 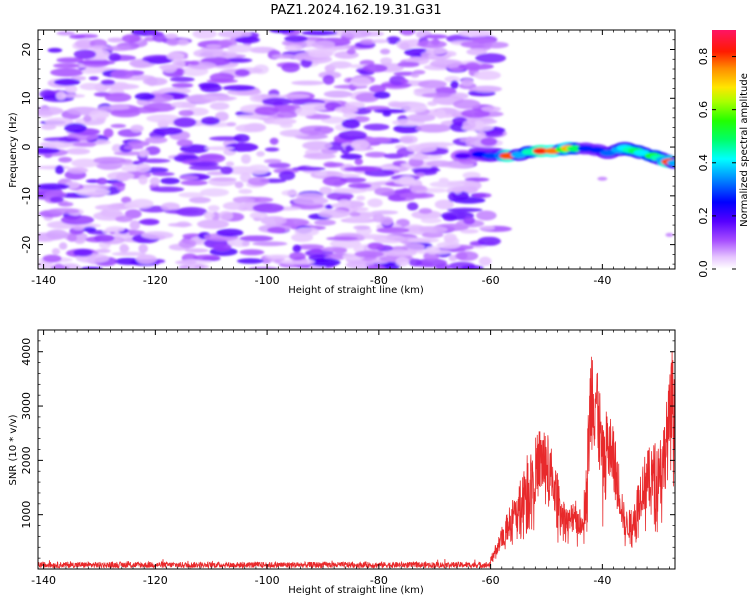 I want to click on y-tick-label: 3000, so click(x=26, y=406).